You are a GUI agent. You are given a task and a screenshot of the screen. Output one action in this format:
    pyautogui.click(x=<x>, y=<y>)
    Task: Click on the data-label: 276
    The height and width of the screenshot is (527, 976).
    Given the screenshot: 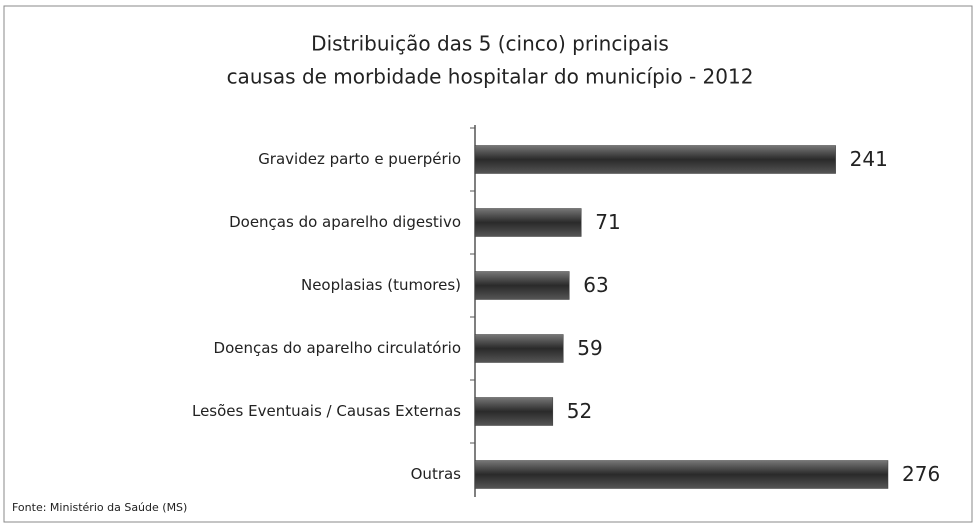 What is the action you would take?
    pyautogui.click(x=921, y=474)
    